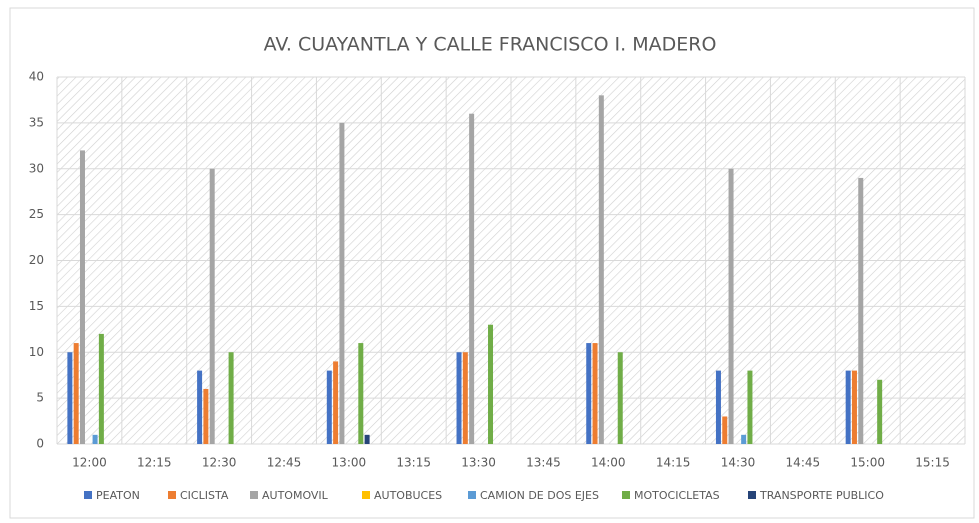 This screenshot has height=523, width=979. I want to click on x-tick-label: 14:45, so click(803, 463).